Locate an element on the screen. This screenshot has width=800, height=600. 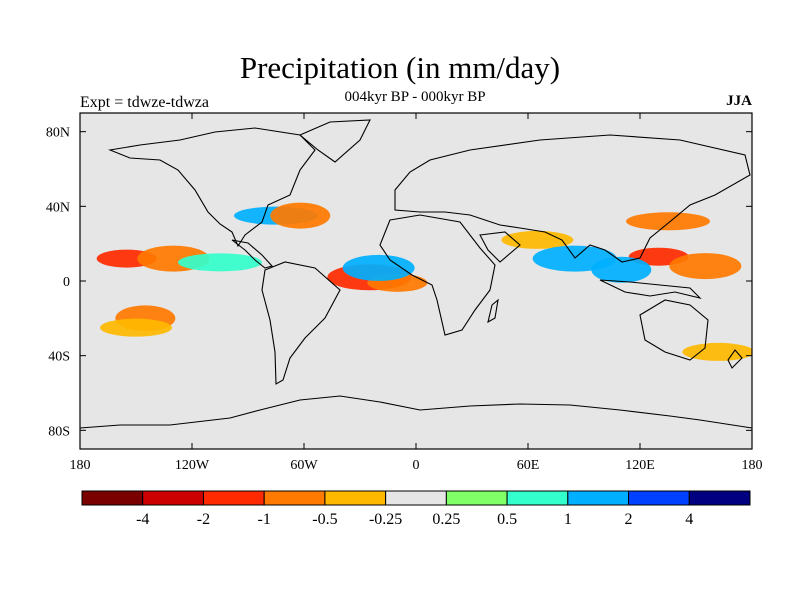
x-tick-label: 120E is located at coordinates (640, 465).